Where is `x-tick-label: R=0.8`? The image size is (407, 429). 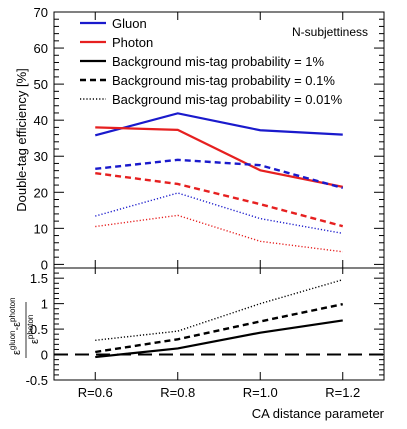 x-tick-label: R=0.8 is located at coordinates (177, 392).